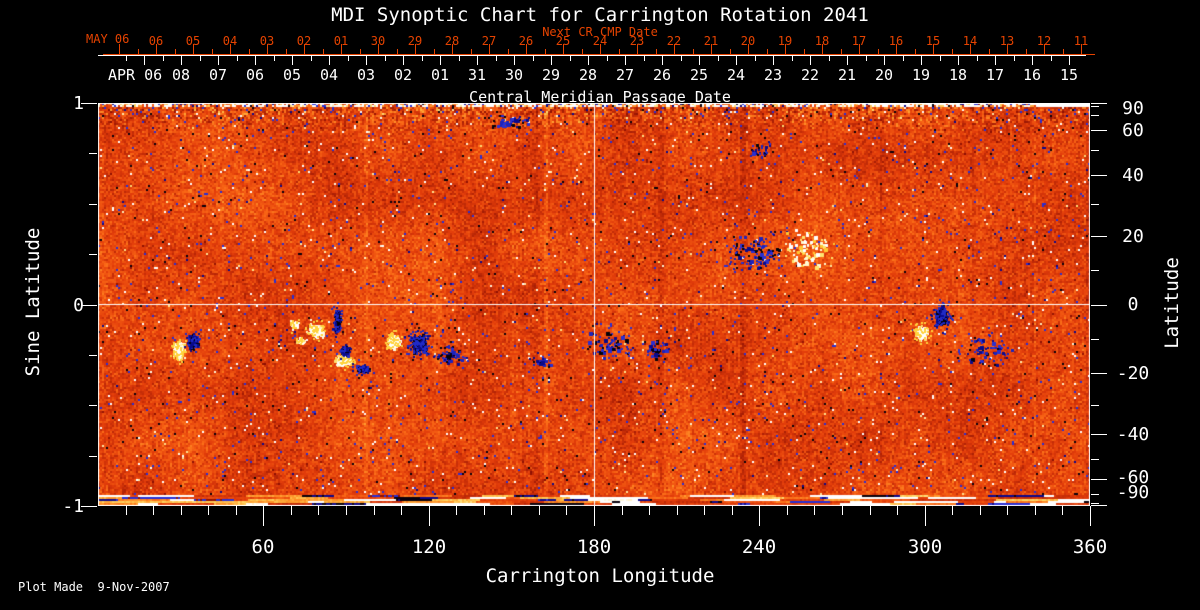  I want to click on next-cr-day-label: 18, so click(822, 41).